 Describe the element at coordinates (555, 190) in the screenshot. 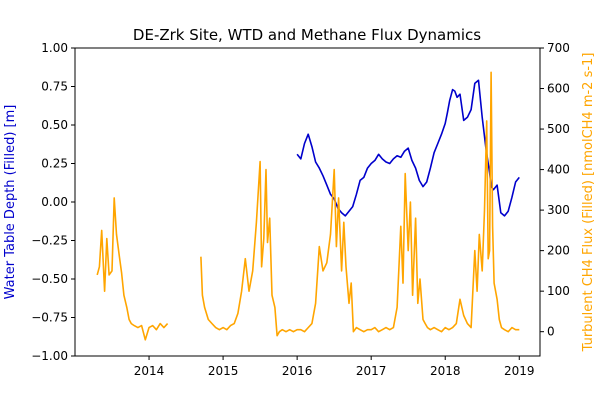

I see `right-axis: 0 100 200 300 400 500 600 700` at that location.